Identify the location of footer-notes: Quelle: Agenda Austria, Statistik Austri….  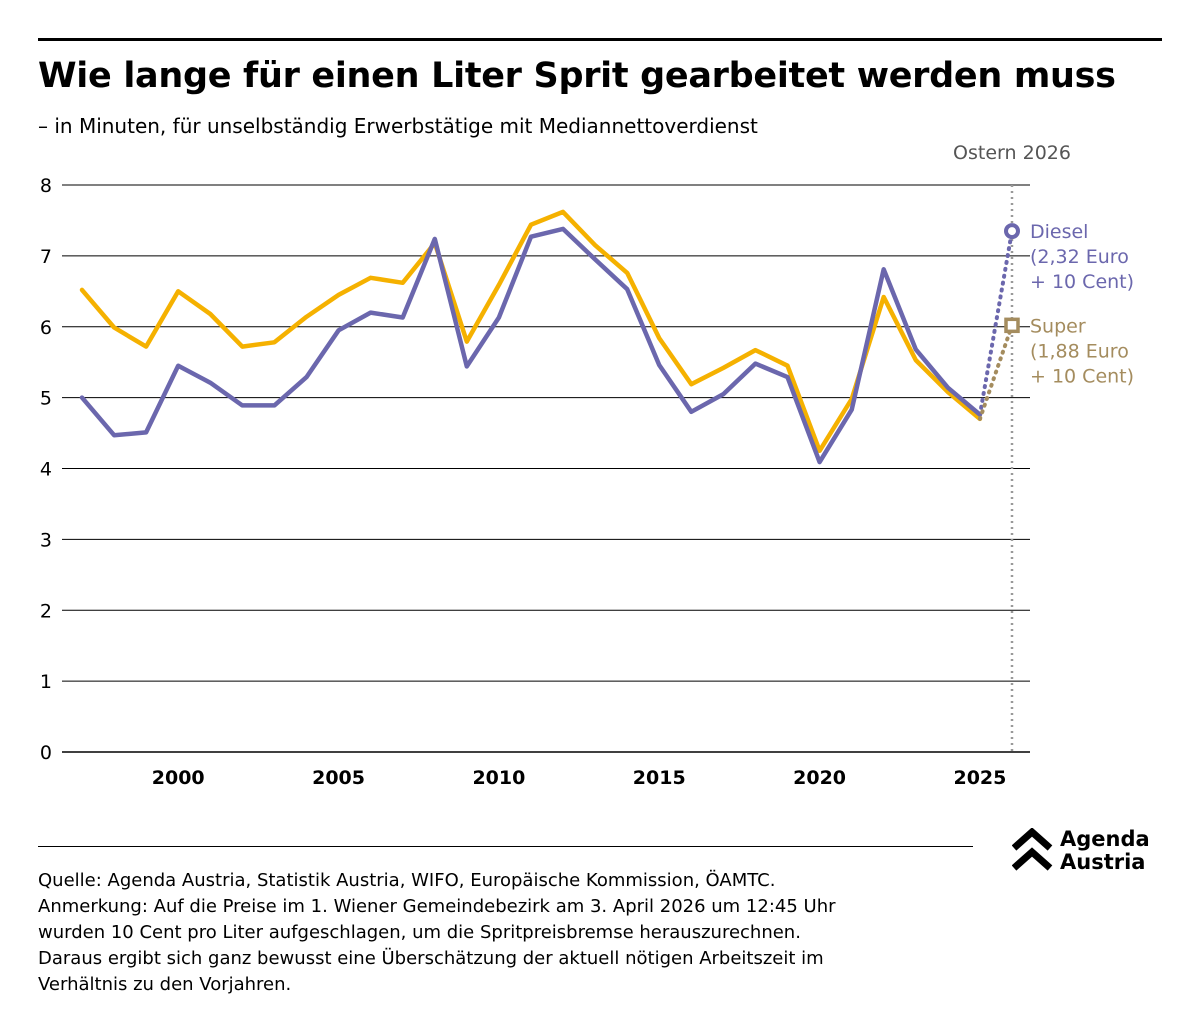
(518, 933).